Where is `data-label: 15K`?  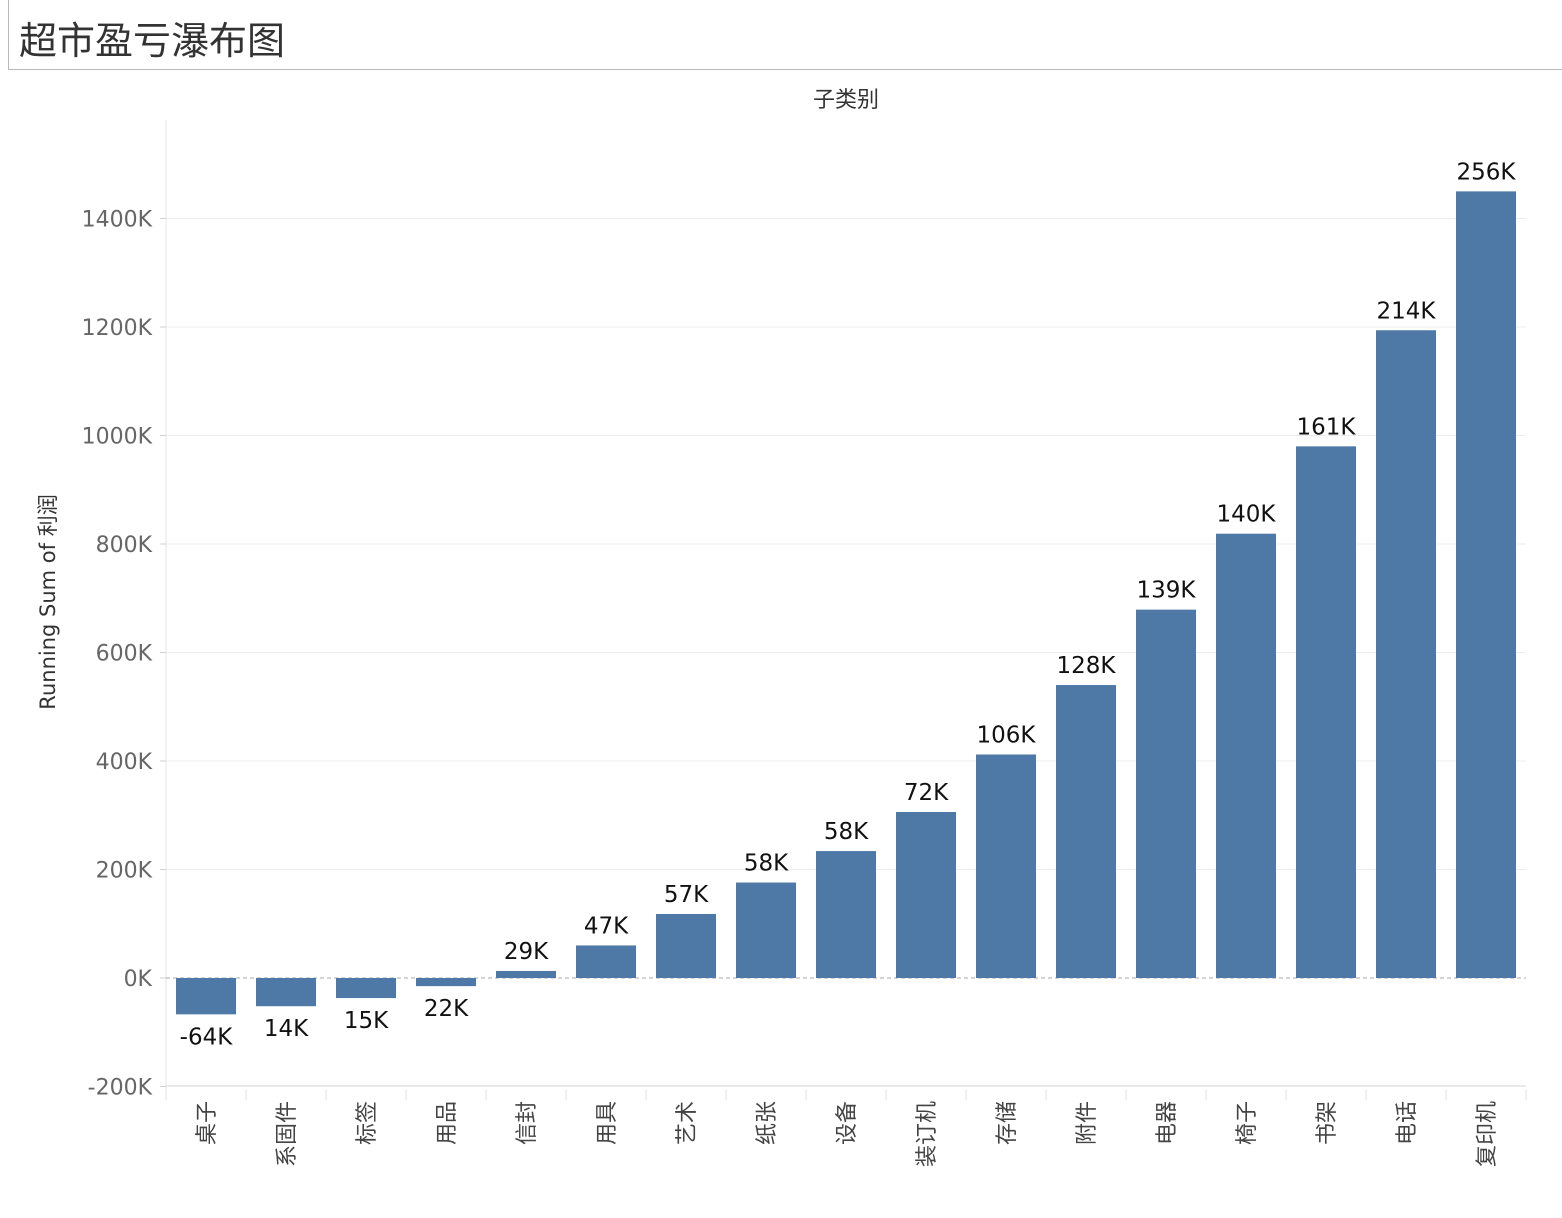
data-label: 15K is located at coordinates (366, 1021).